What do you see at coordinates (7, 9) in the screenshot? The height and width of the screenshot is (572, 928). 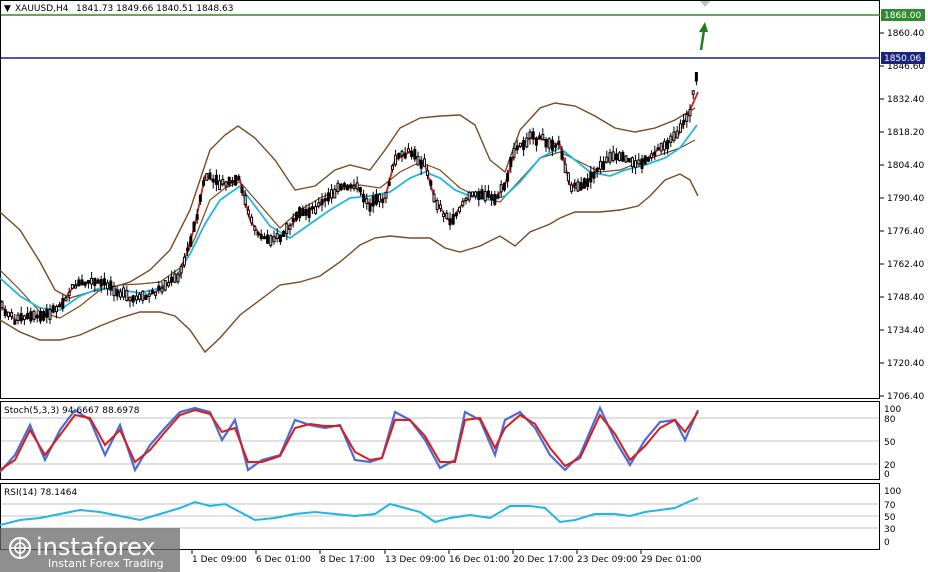 I see `dropdown-triangle-icon: ▼` at bounding box center [7, 9].